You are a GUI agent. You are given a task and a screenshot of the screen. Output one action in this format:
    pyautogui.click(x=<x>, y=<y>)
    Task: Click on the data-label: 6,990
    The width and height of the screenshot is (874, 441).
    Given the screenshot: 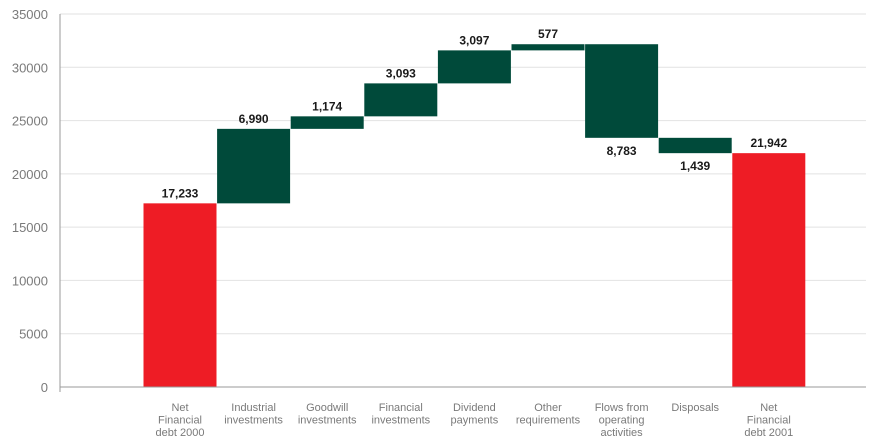 What is the action you would take?
    pyautogui.click(x=254, y=119)
    